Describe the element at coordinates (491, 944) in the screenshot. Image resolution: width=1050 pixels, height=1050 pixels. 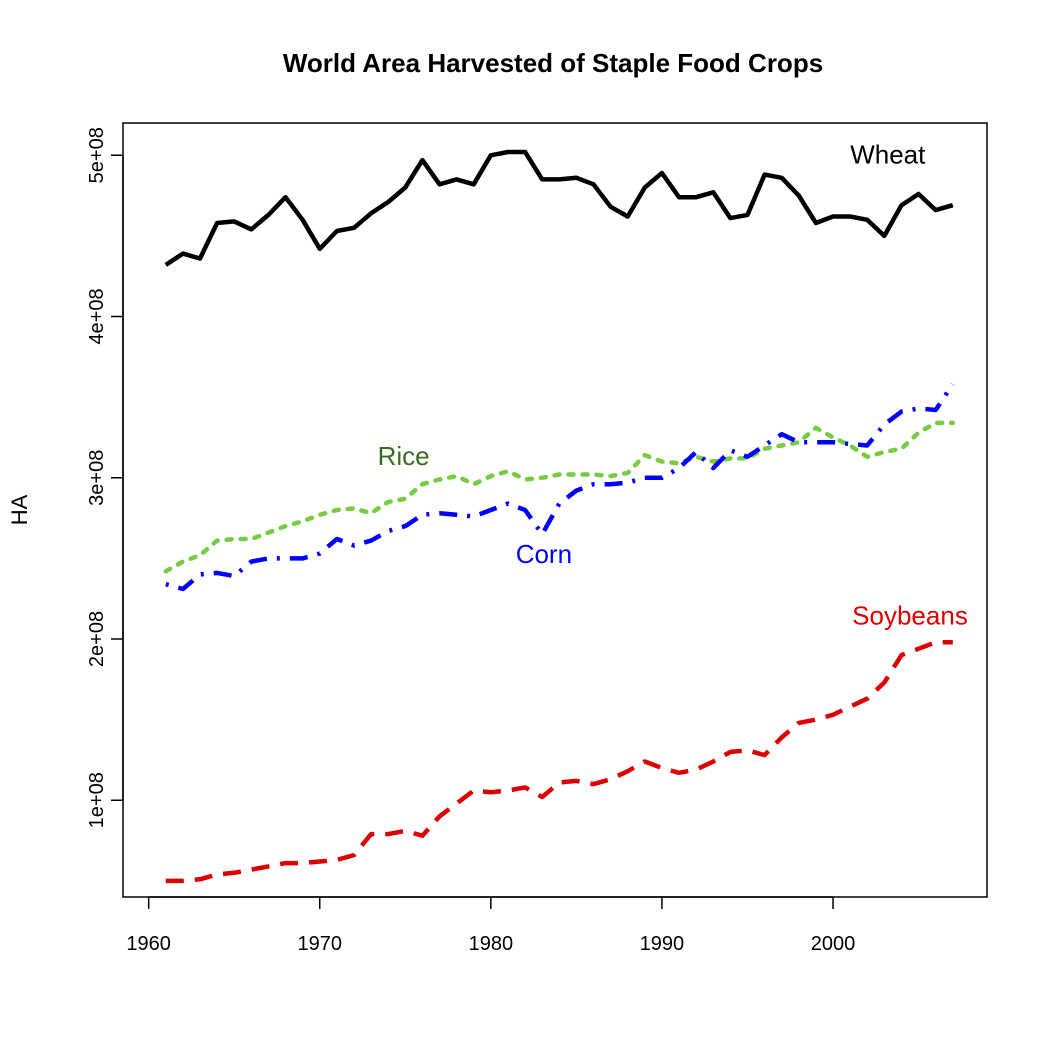
I see `x-tick-label: 1980` at that location.